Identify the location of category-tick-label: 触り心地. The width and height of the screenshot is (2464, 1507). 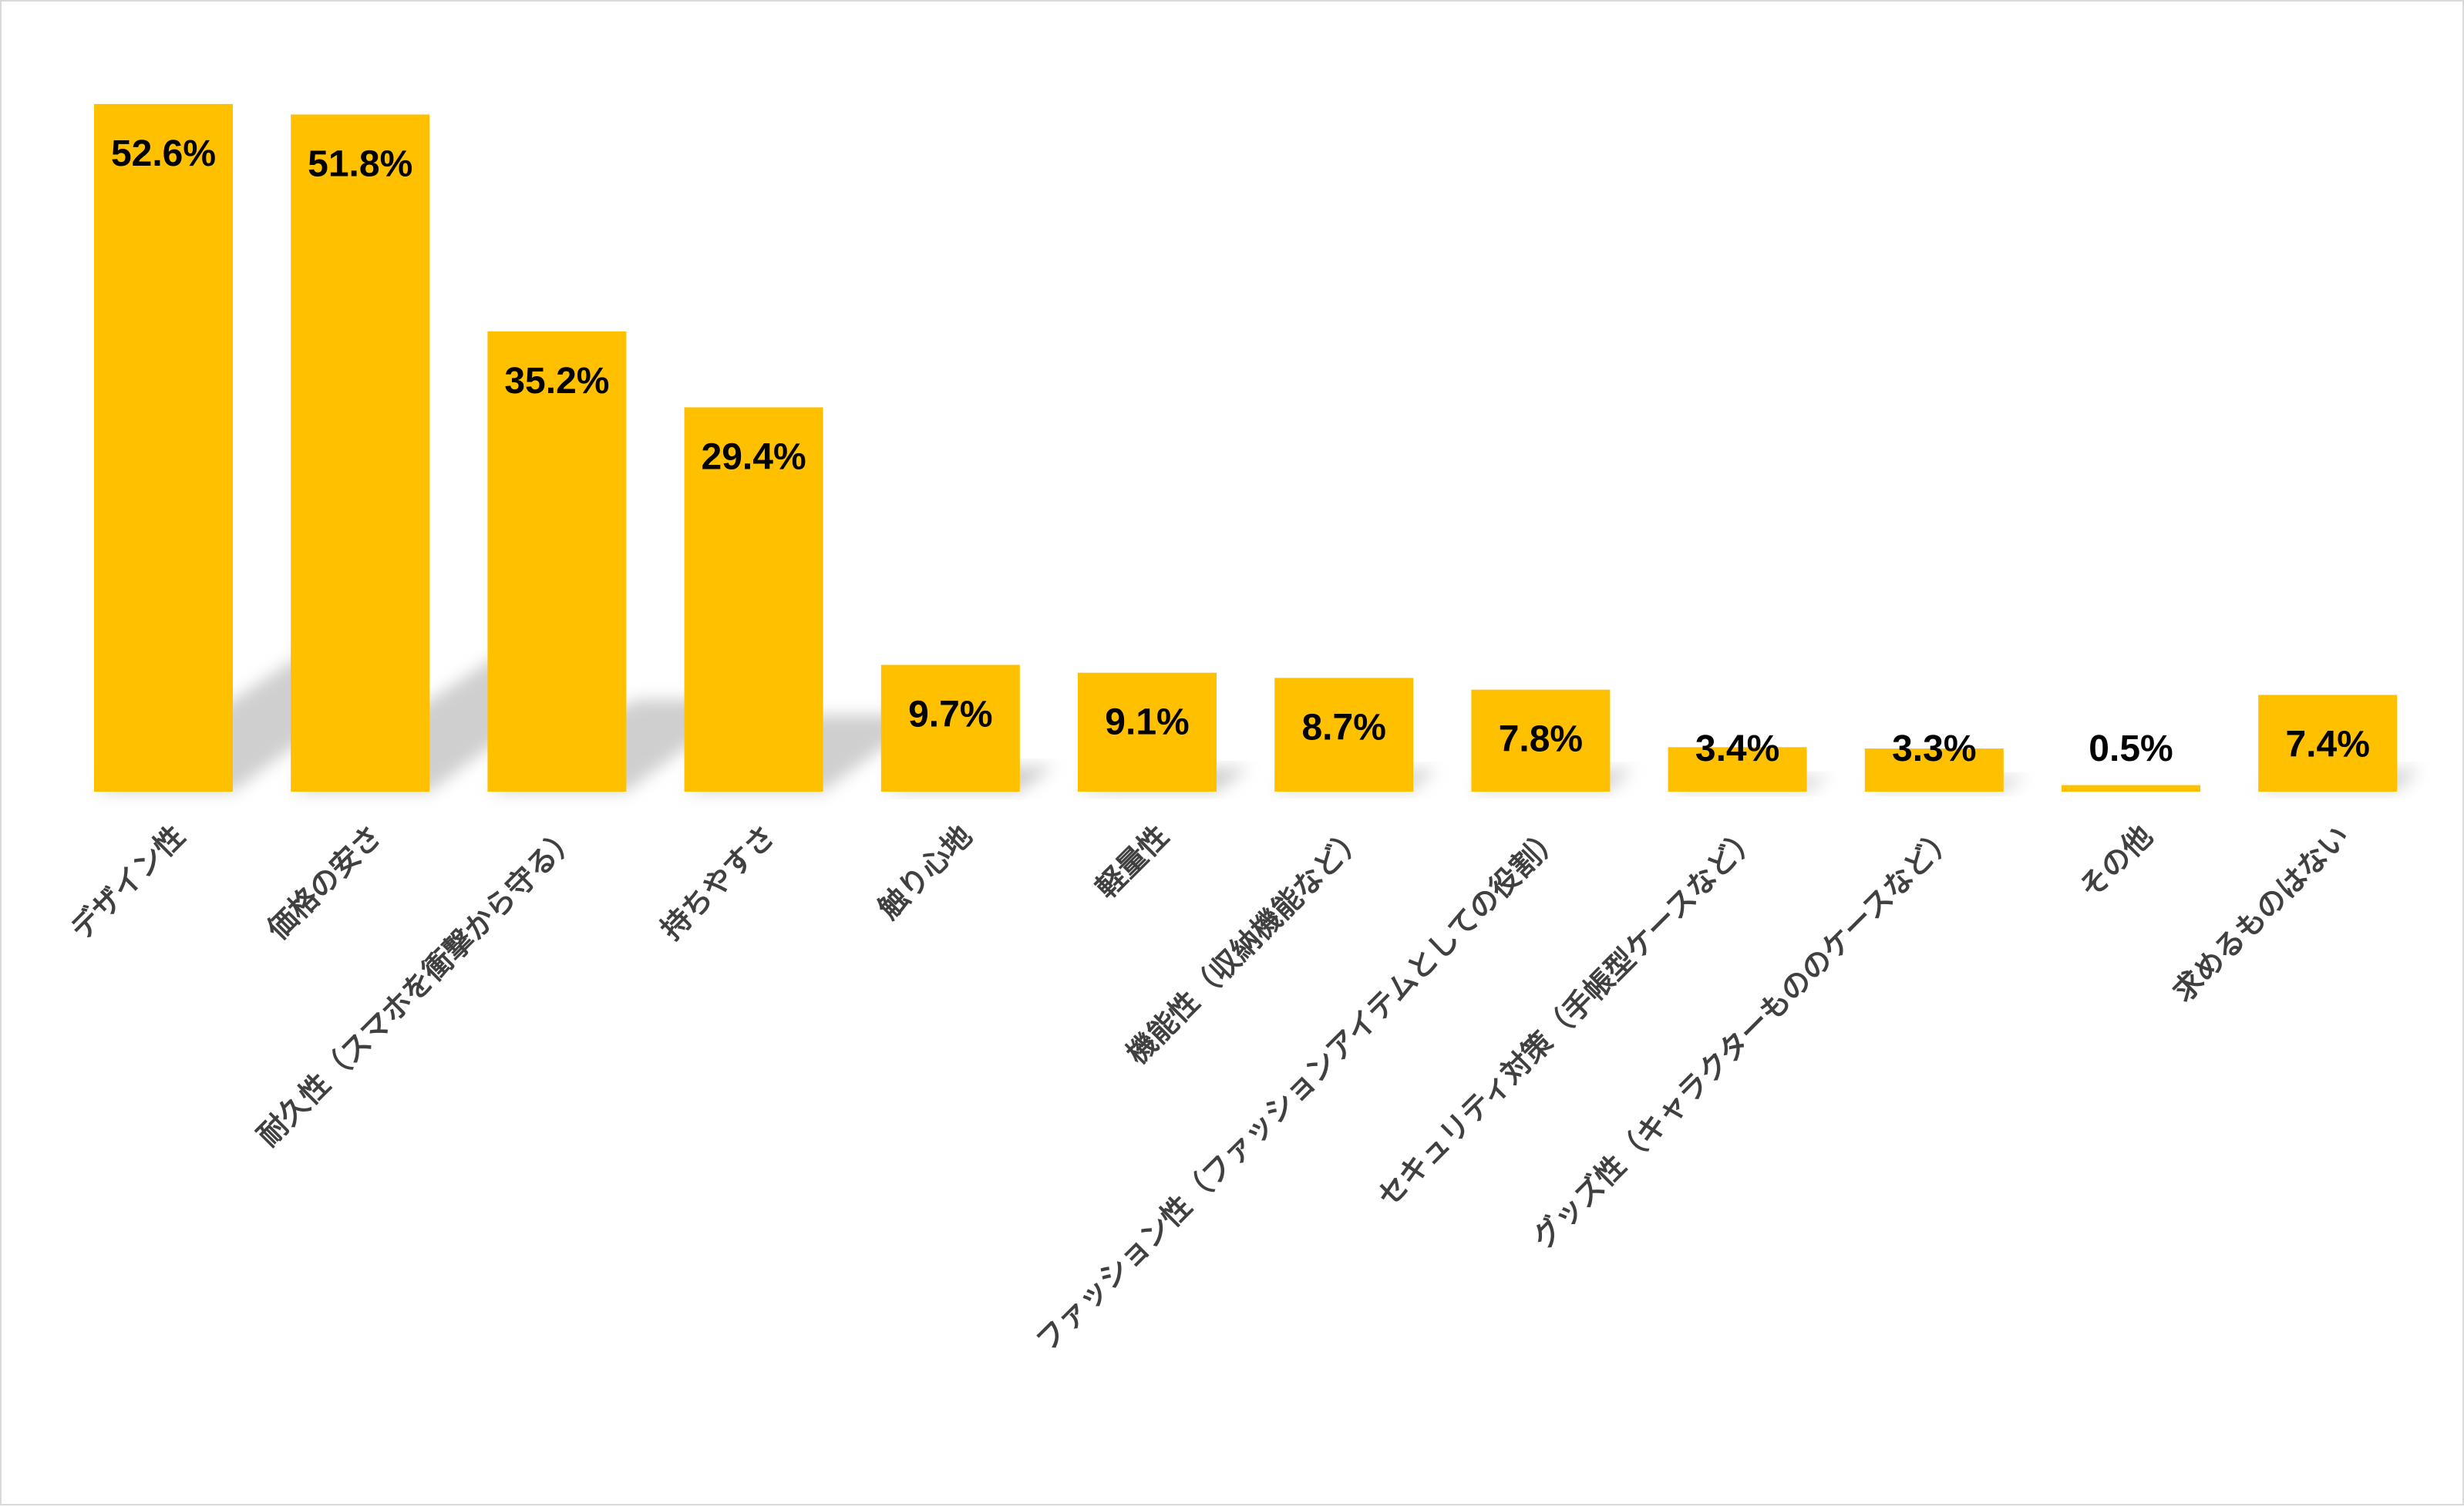
(925, 872).